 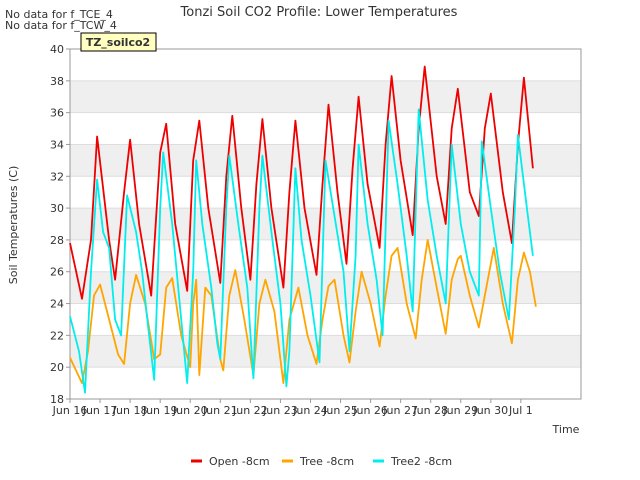 I want to click on y-axis-ticks: 18 20 22 24 26 28 30 32 34 36 38 40, so click(x=60, y=224).